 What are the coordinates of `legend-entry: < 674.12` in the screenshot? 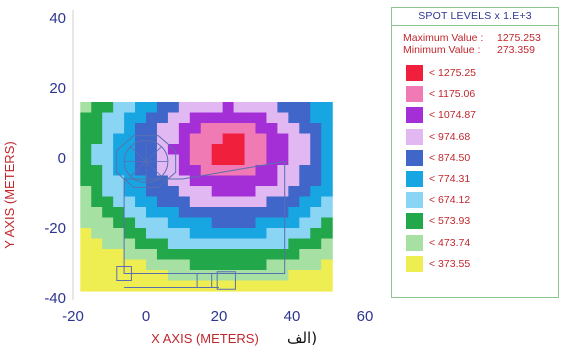 It's located at (481, 201).